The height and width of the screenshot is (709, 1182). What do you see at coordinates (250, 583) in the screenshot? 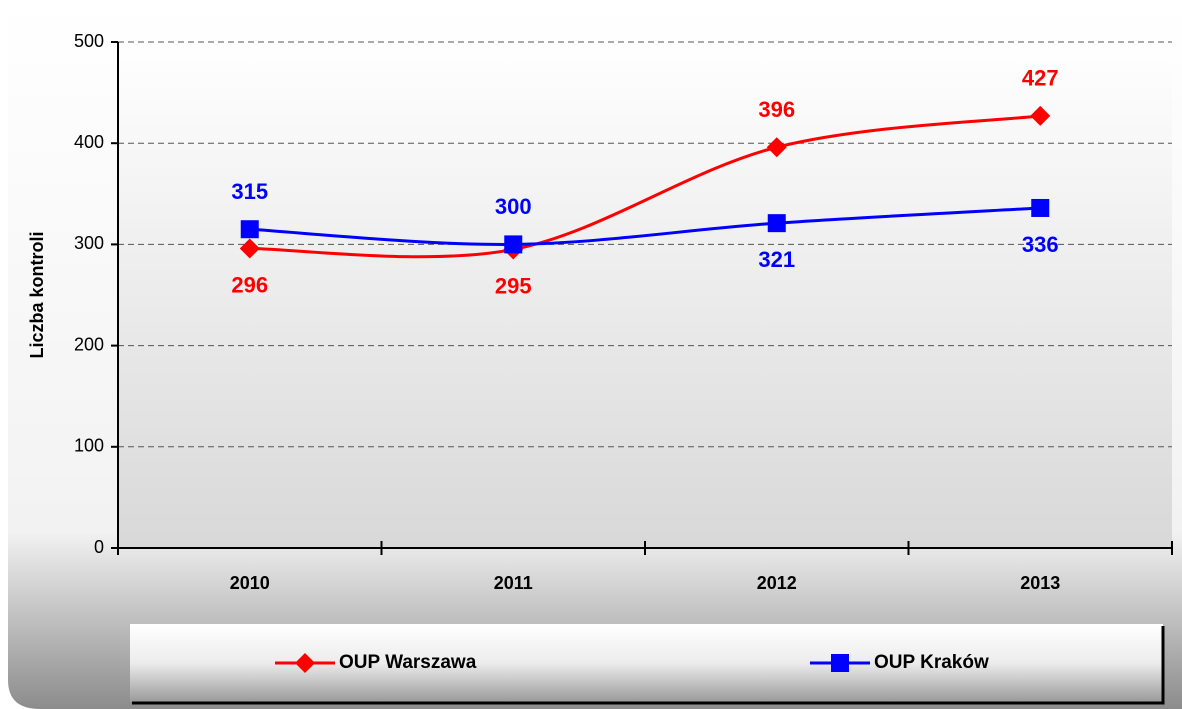
I see `x-tick-label: 2010` at bounding box center [250, 583].